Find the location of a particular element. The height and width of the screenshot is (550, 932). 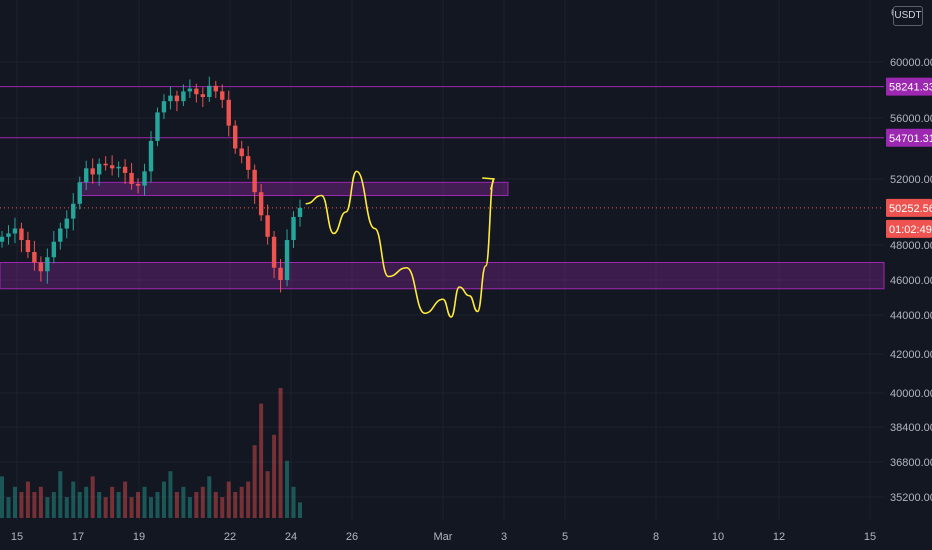

price-tick-label: 35200.00 is located at coordinates (911, 498).